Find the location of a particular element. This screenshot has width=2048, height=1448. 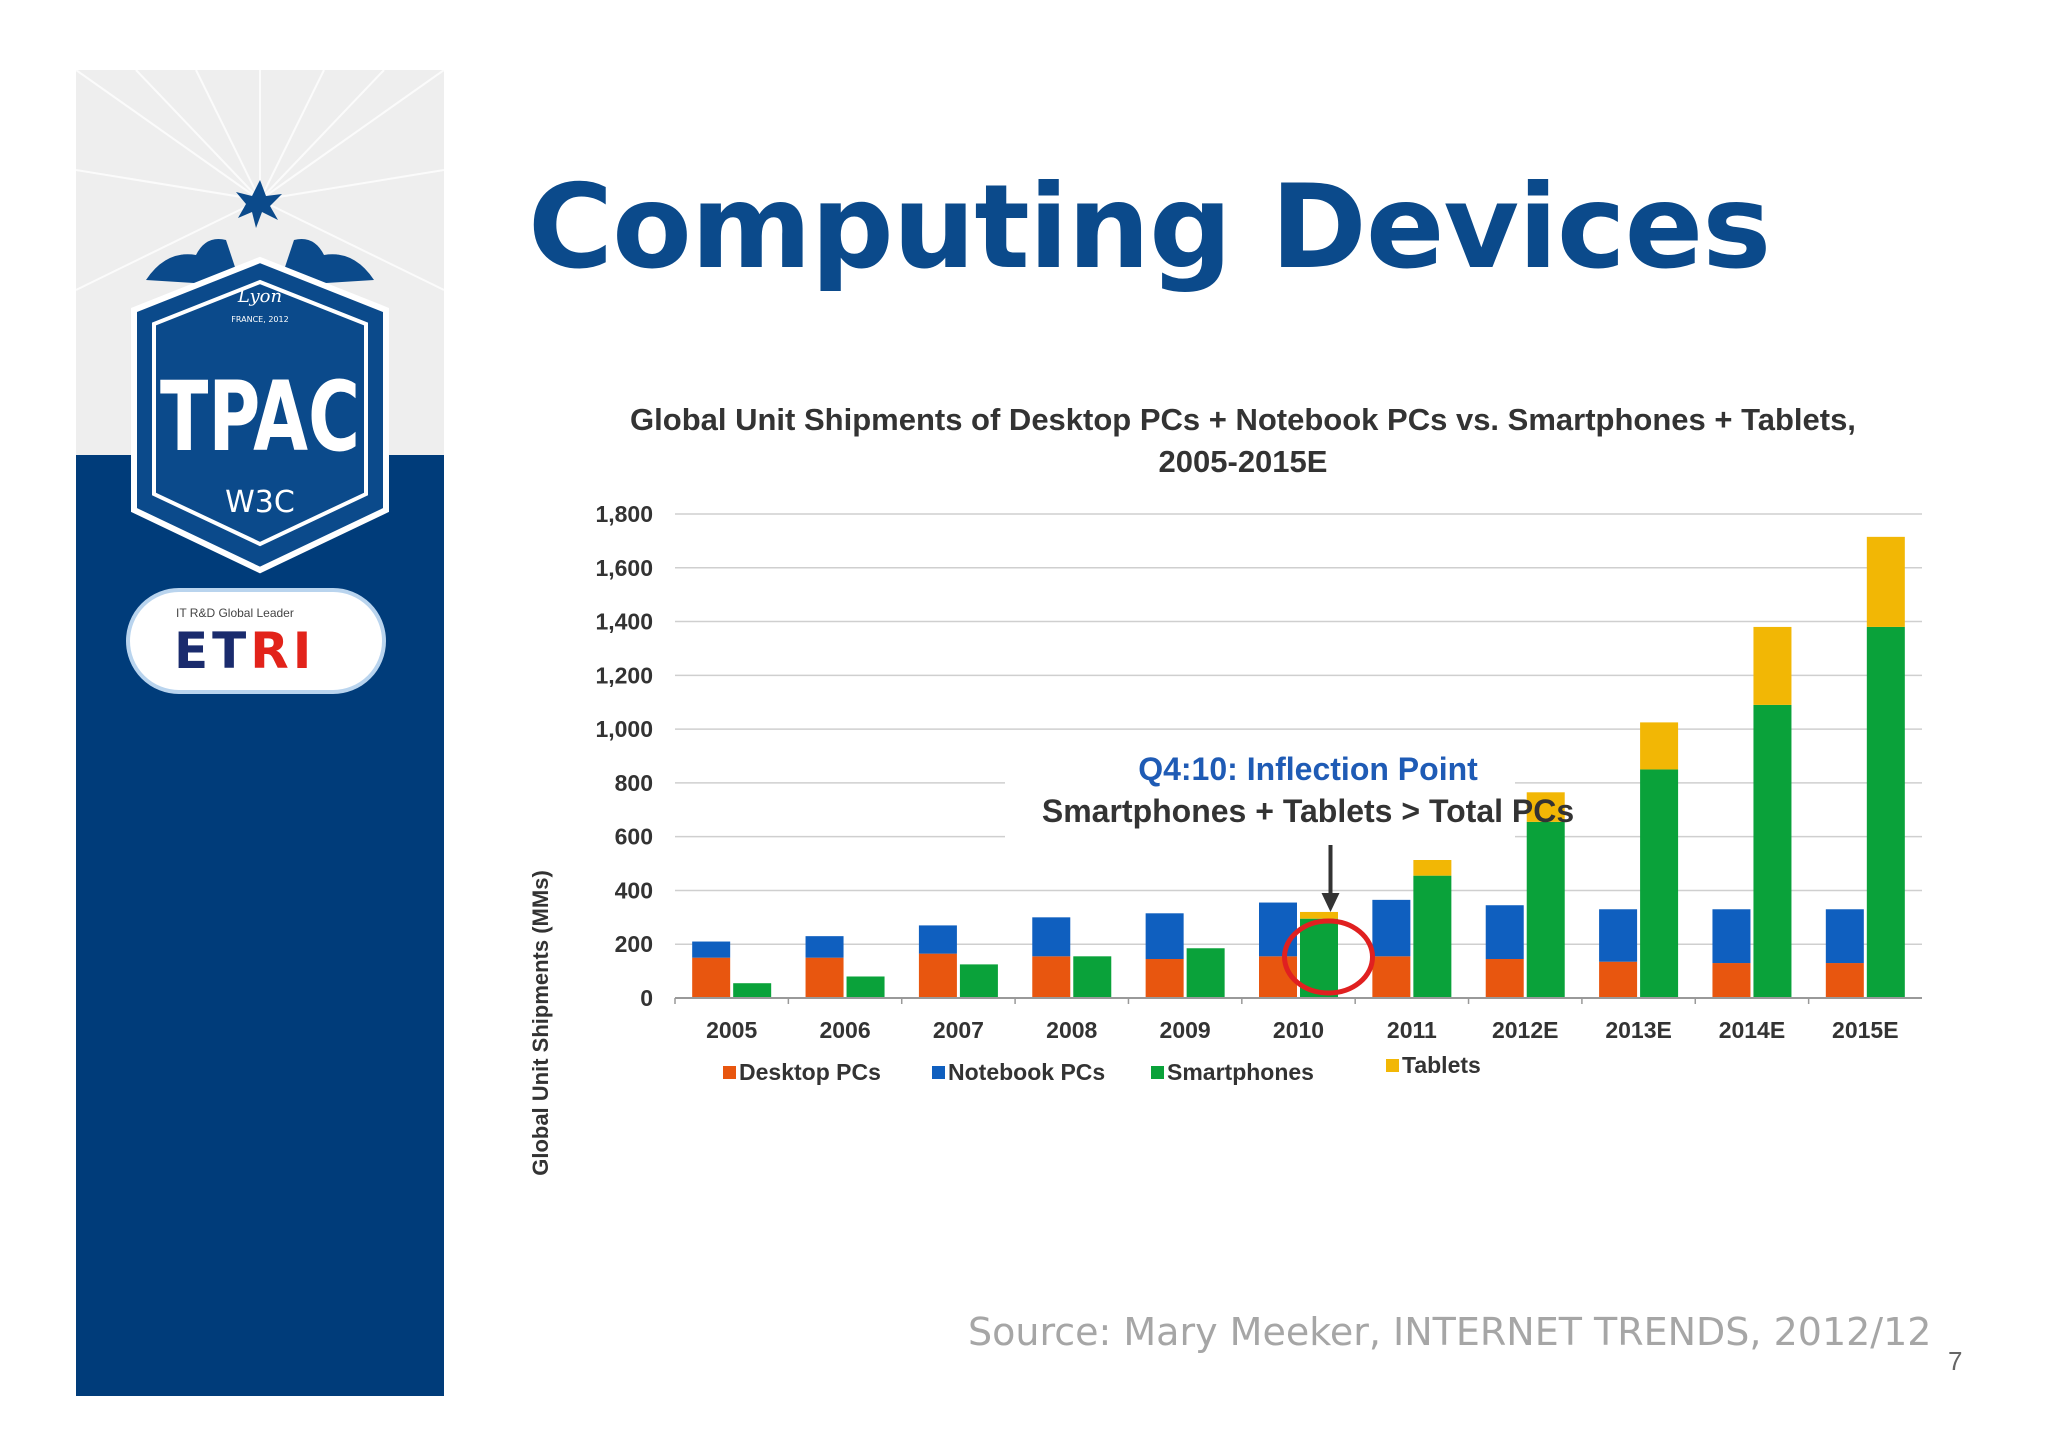

annotation-line1: Q4:10: Inflection Point is located at coordinates (1308, 769).